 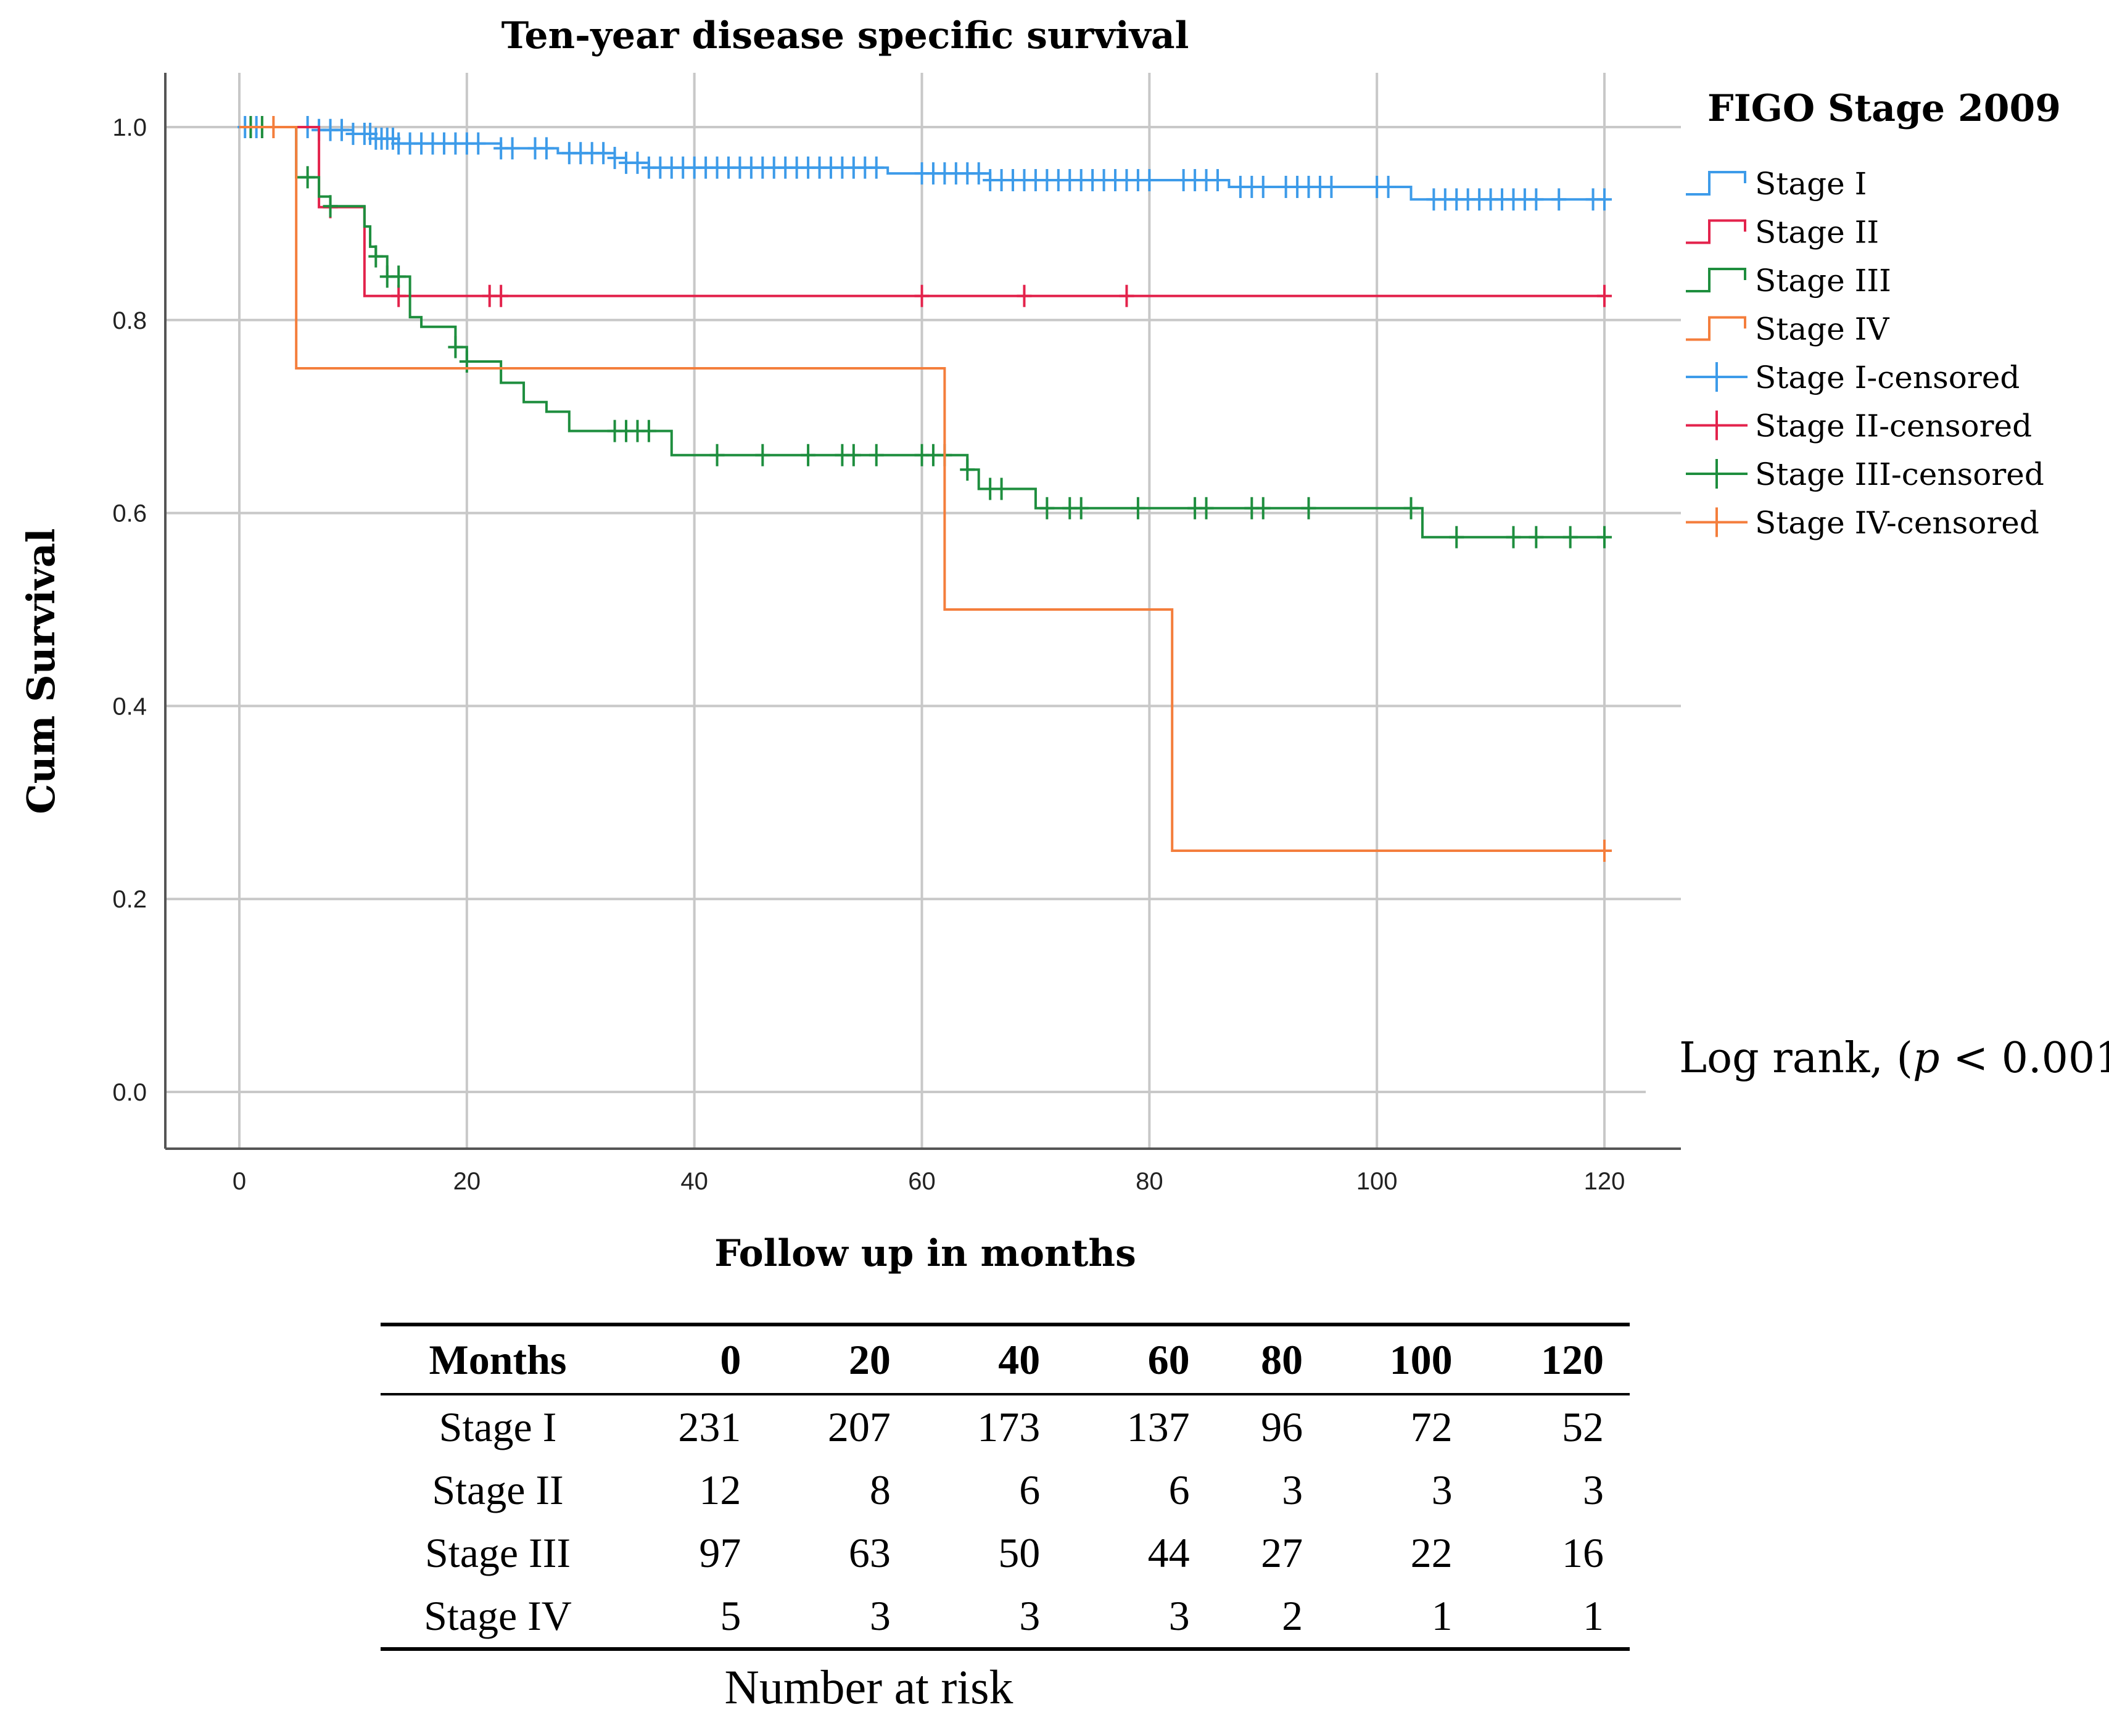 I want to click on table-cell: 137, so click(x=1158, y=1426).